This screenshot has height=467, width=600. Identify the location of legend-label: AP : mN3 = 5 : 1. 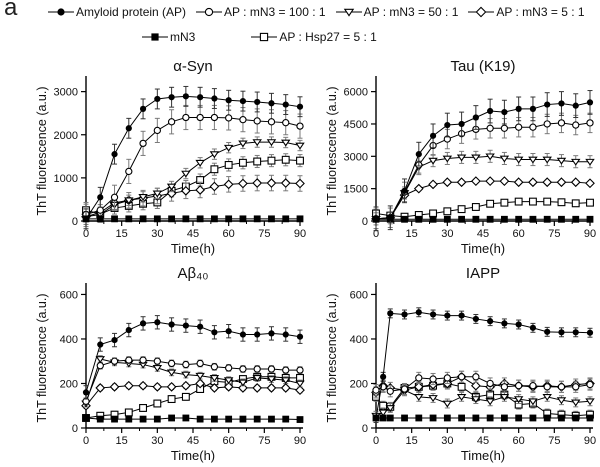
(540, 12).